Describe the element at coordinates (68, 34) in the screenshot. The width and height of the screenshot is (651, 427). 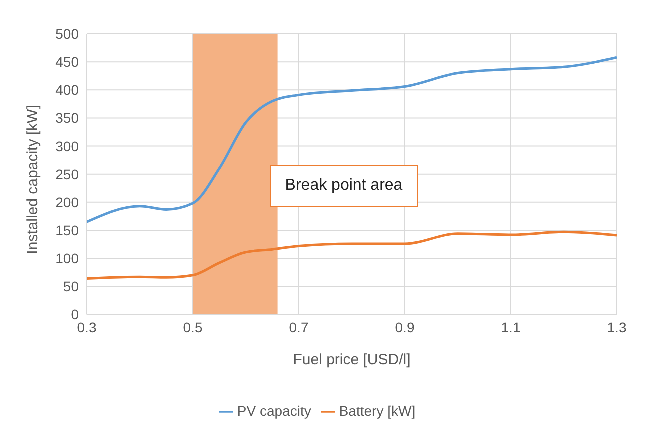
I see `y-tick-label: 500` at that location.